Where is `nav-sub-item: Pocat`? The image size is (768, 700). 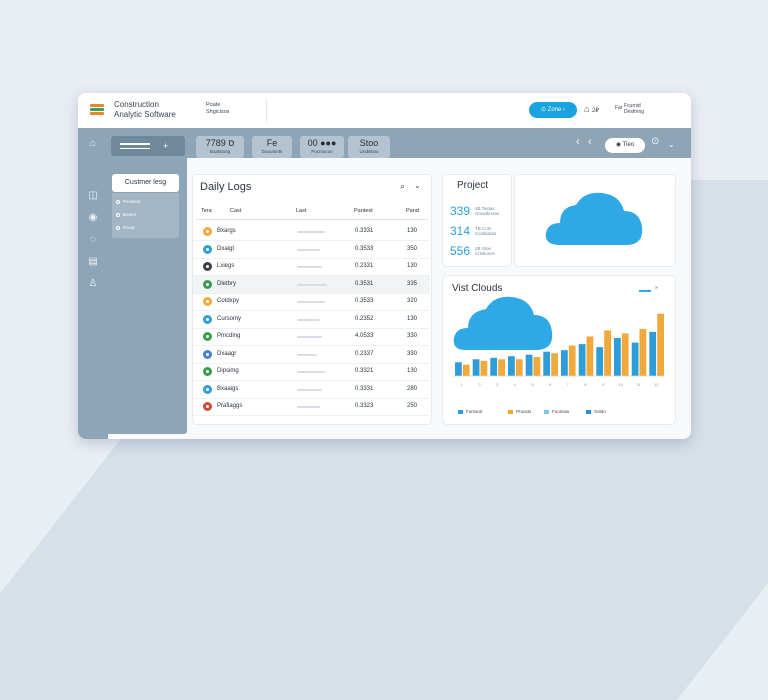
nav-sub-item: Pocat is located at coordinates (125, 228).